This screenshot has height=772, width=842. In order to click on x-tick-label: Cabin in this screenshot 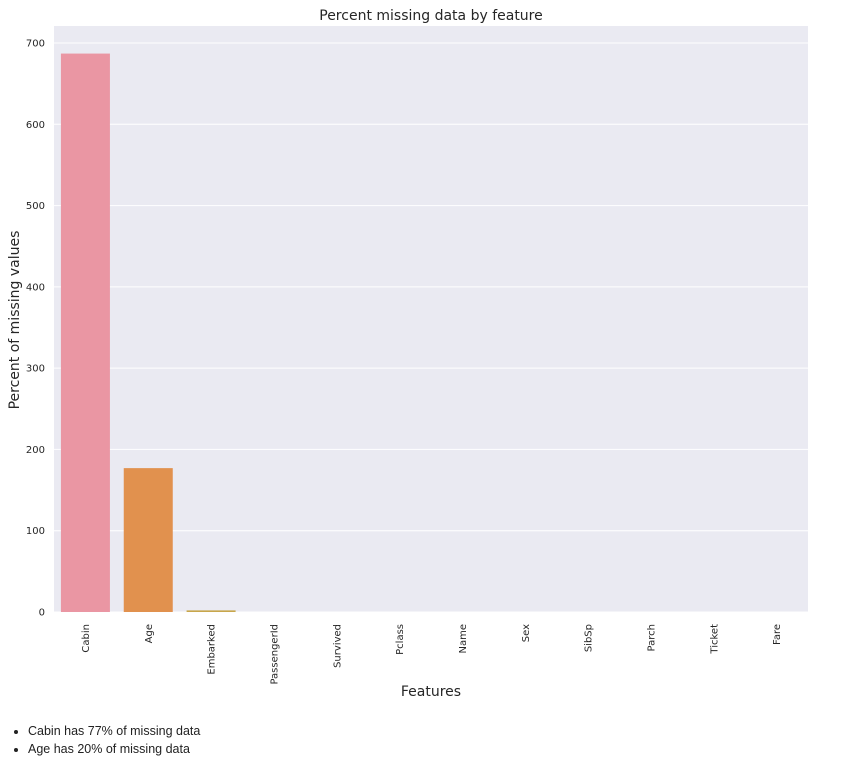, I will do `click(86, 638)`.